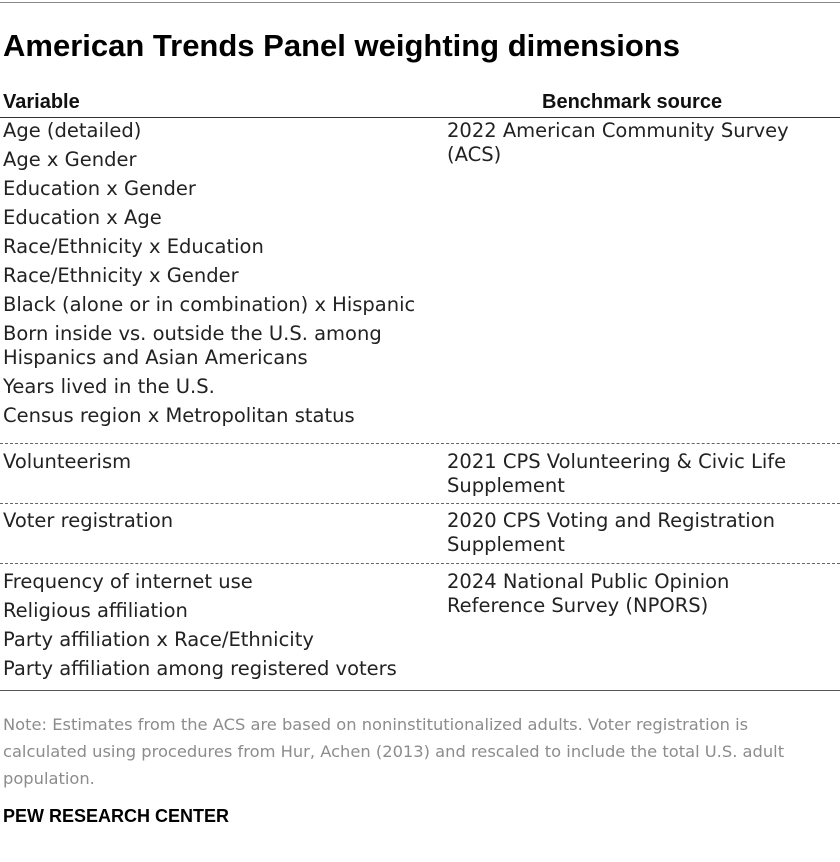  What do you see at coordinates (109, 386) in the screenshot?
I see `variable-item: Years lived in the U.S.` at bounding box center [109, 386].